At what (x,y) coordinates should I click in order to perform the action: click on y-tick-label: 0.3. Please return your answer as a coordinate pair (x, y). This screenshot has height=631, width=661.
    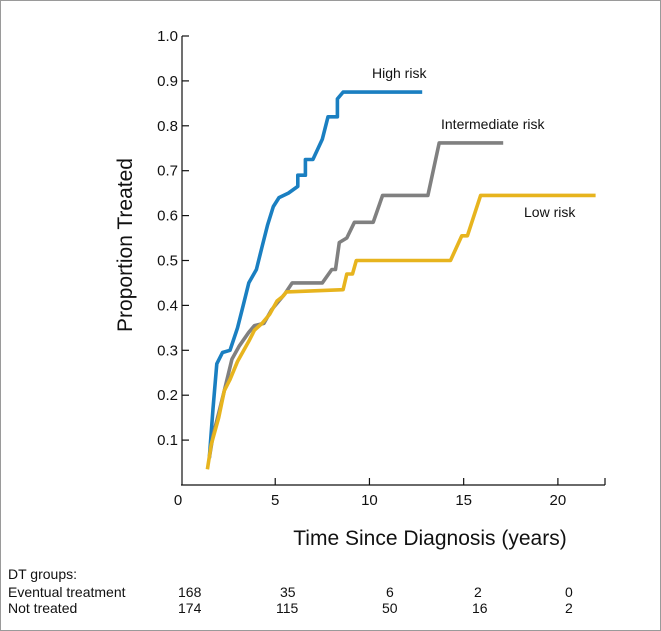
    Looking at the image, I should click on (167, 350).